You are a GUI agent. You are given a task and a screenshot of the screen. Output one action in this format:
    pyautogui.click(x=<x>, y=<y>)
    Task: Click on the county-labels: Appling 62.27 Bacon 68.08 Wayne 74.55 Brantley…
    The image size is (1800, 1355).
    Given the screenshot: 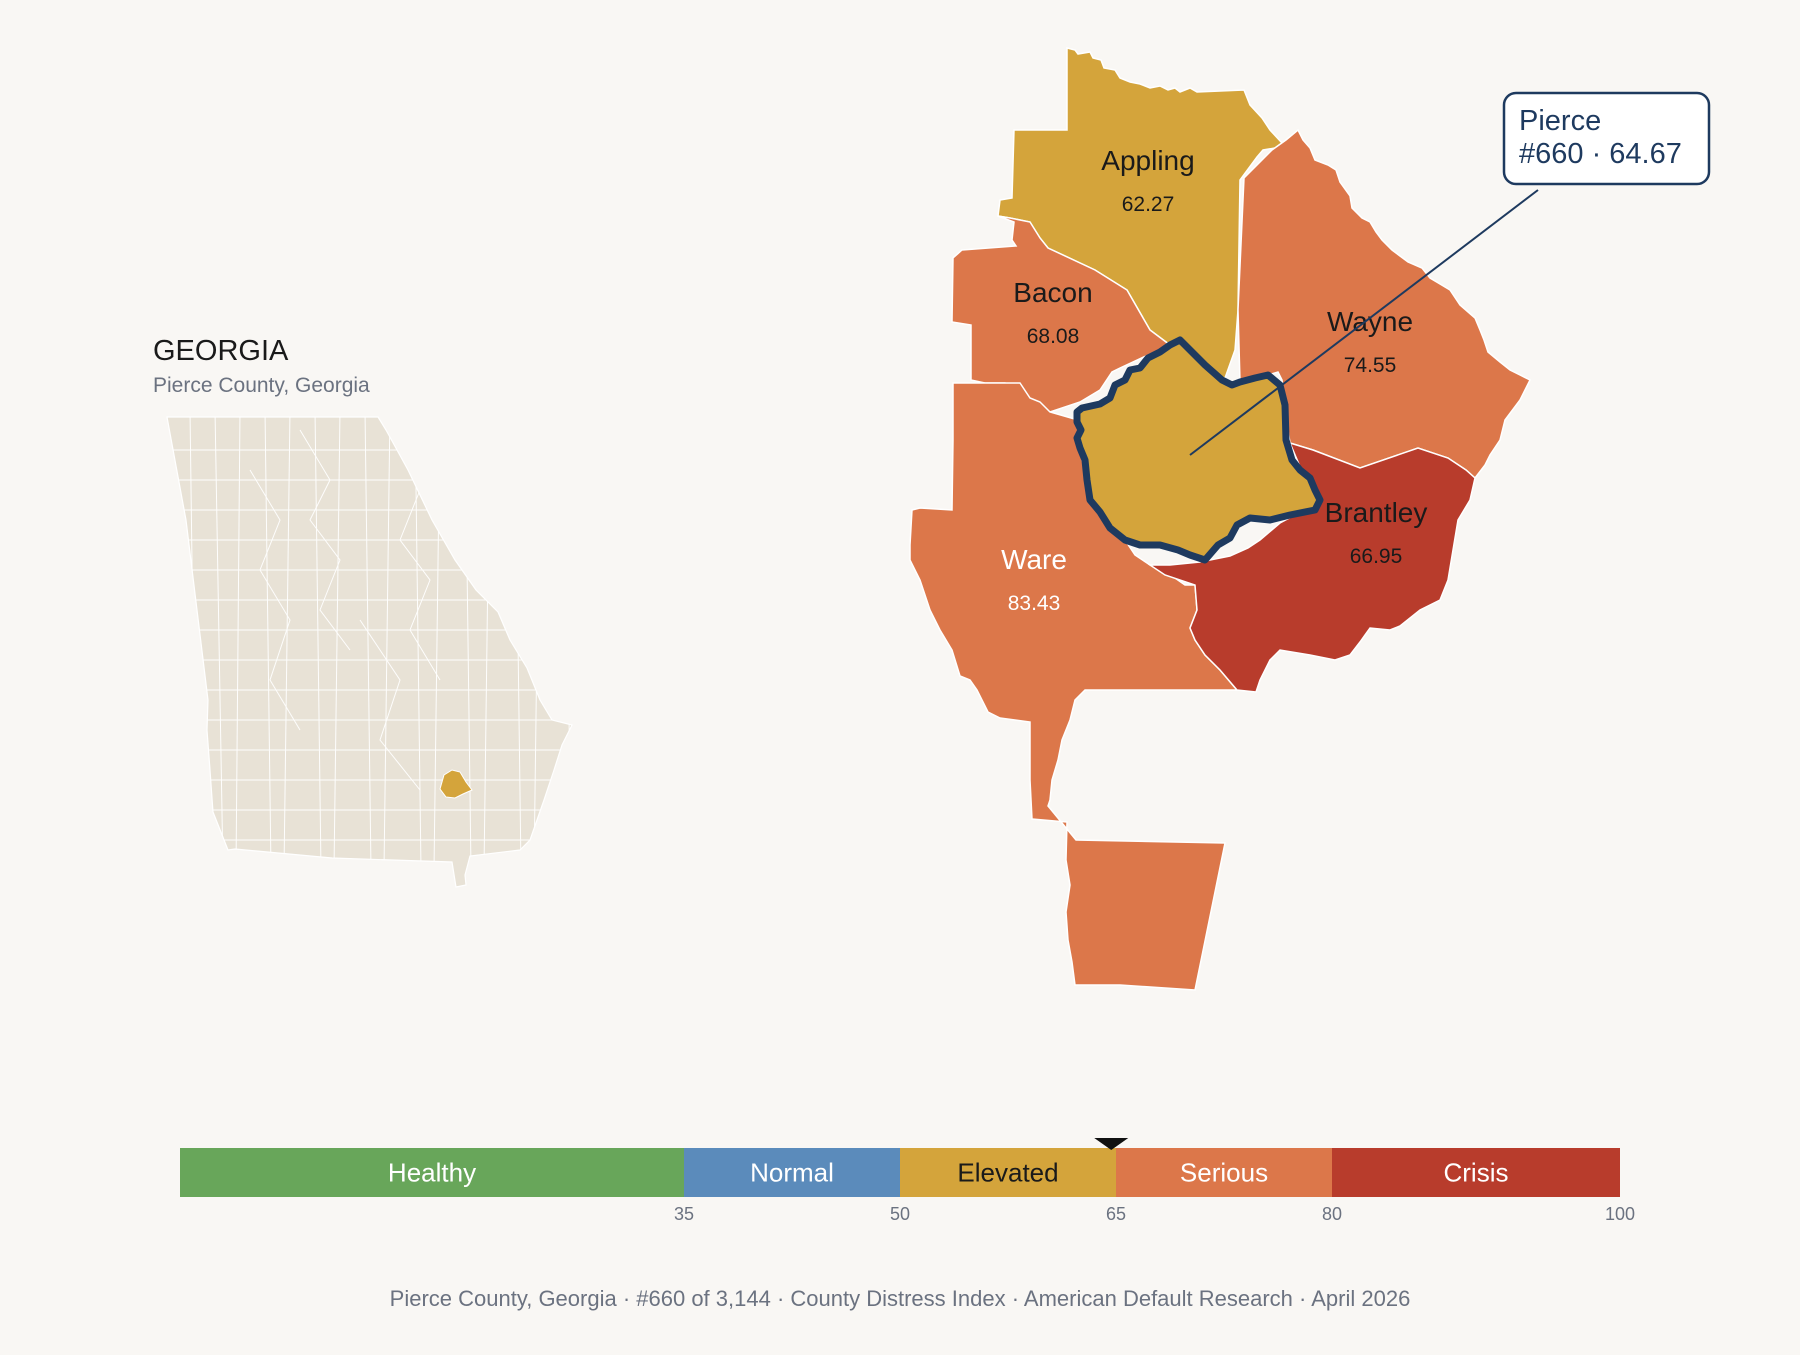 What is the action you would take?
    pyautogui.click(x=1214, y=380)
    